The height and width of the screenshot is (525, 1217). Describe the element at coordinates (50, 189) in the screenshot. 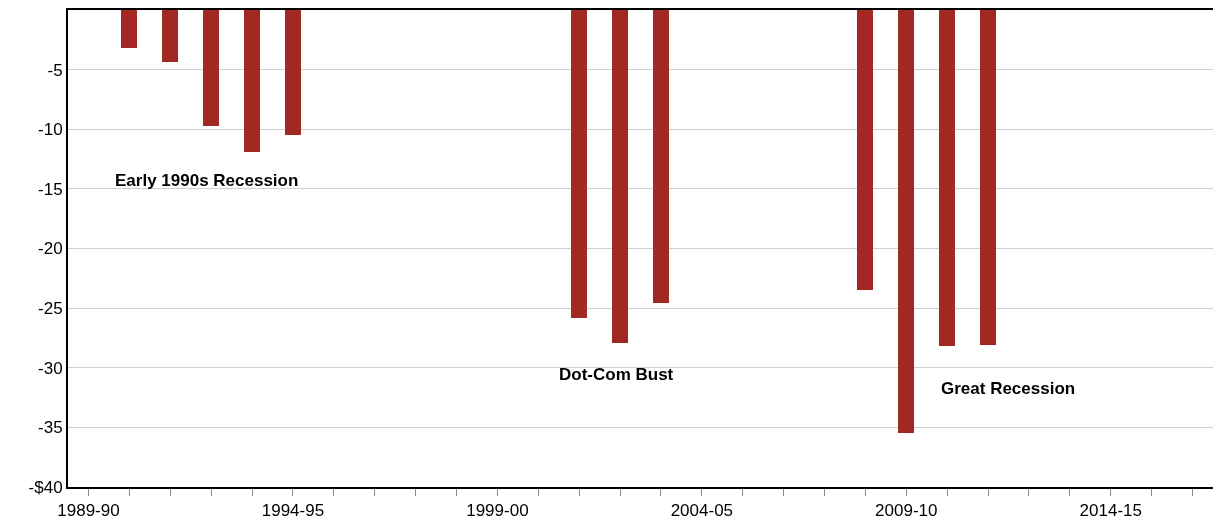

I see `y-tick-label: -15` at that location.